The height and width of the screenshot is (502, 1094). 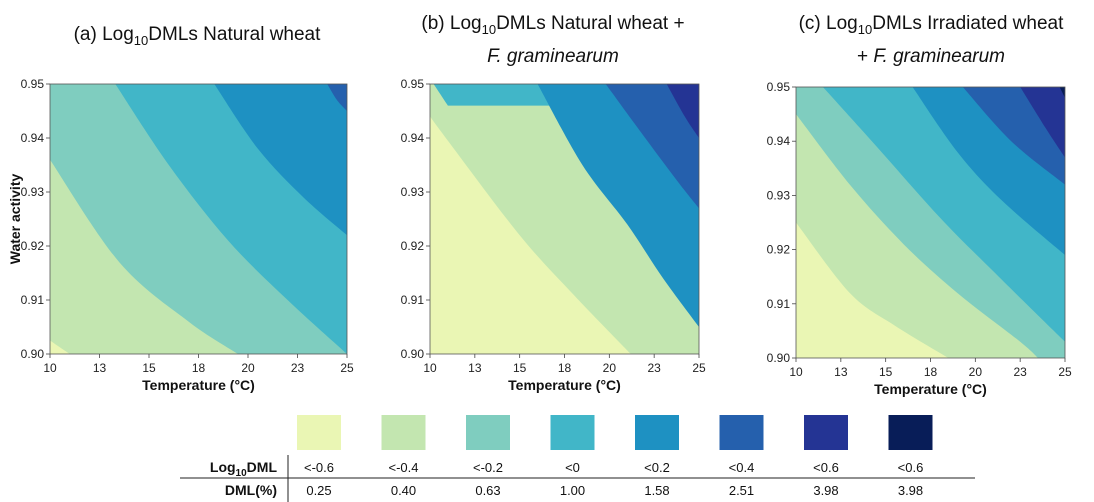 I want to click on legend-dml-value: 1.00, so click(x=572, y=490).